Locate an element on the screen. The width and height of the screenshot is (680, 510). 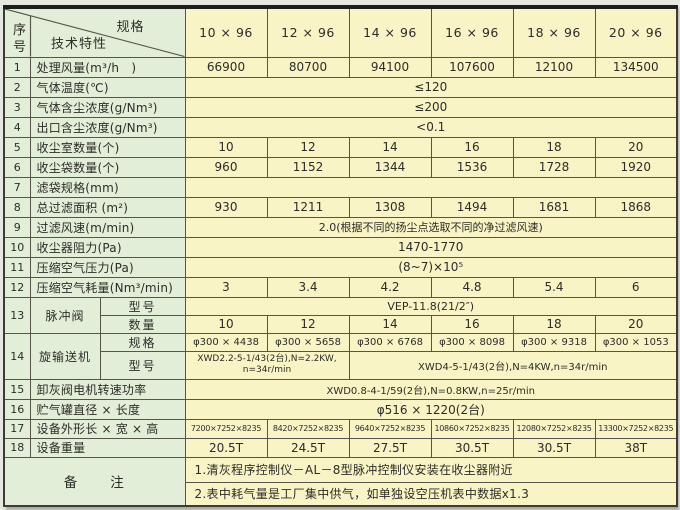
table-row: 6 收尘袋数量(个) 960 1152 1344 1536 1728 1920 is located at coordinates (340, 167).